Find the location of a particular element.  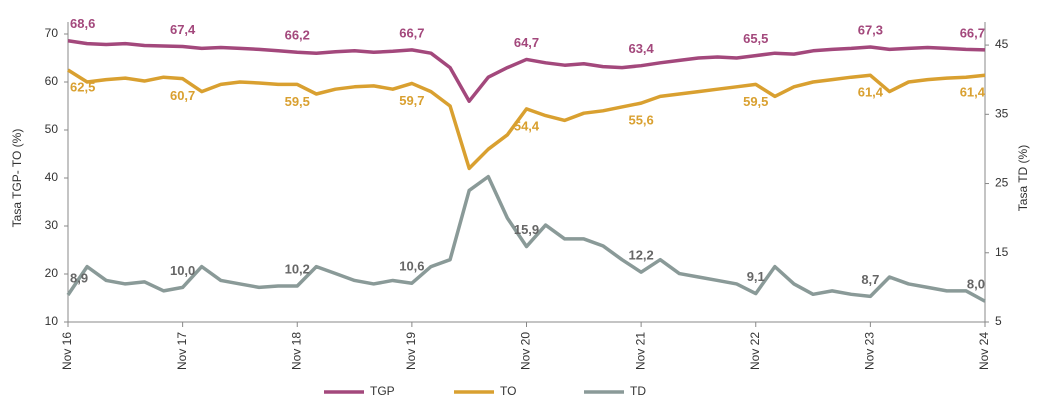

y-tick-label: 10 is located at coordinates (52, 321).